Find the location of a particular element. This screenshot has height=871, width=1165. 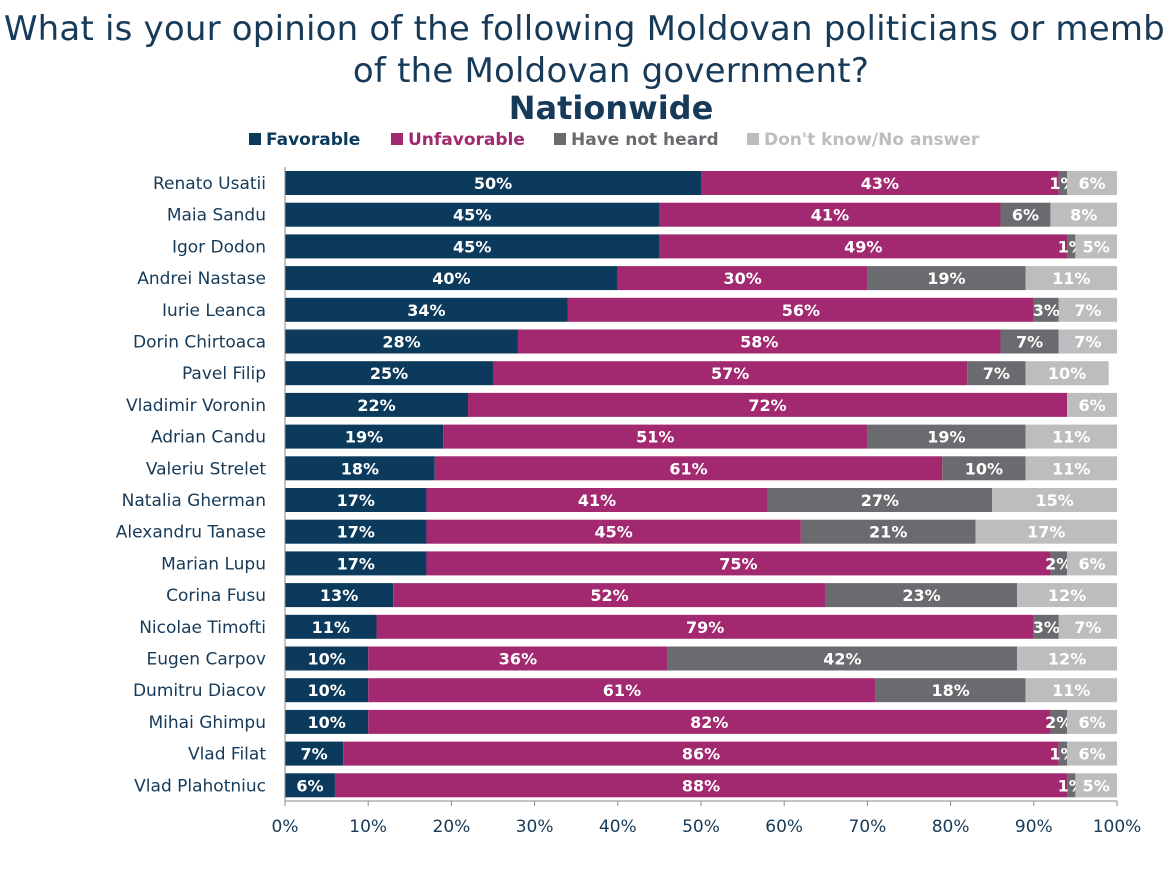

bar-favorable-alexandru-tanase is located at coordinates (356, 531).